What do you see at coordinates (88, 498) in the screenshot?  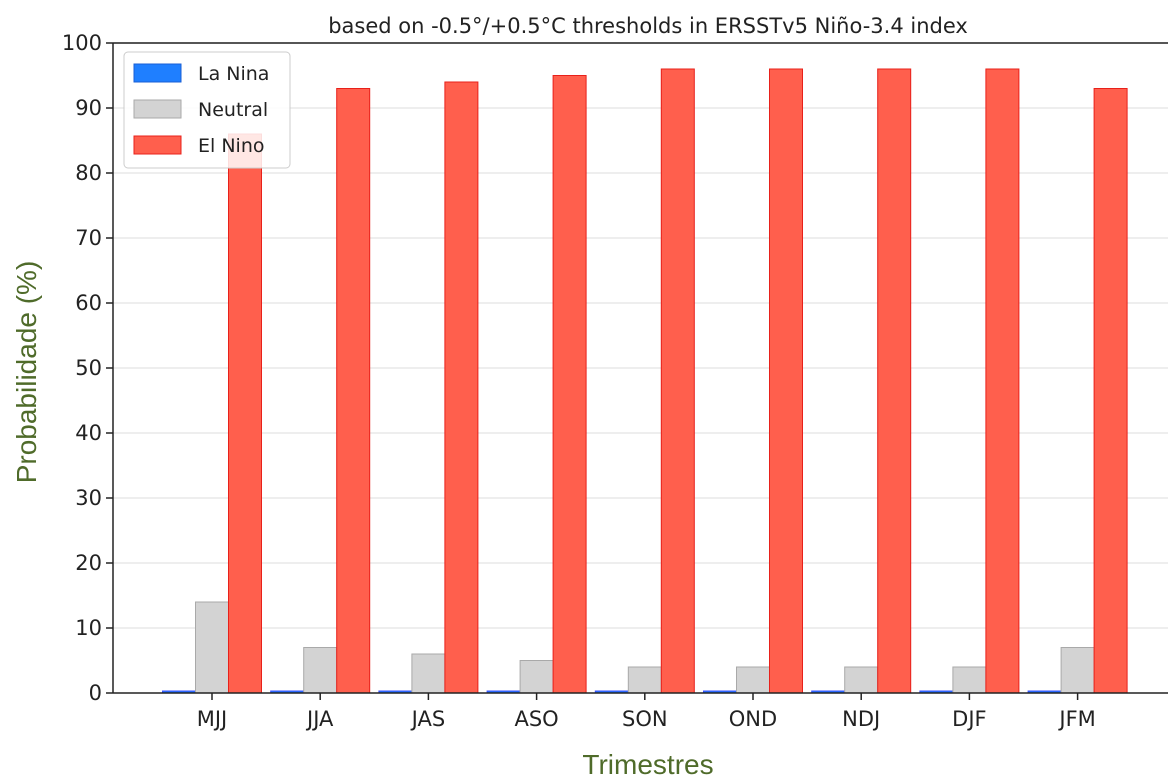 I see `y-tick-label: 30` at bounding box center [88, 498].